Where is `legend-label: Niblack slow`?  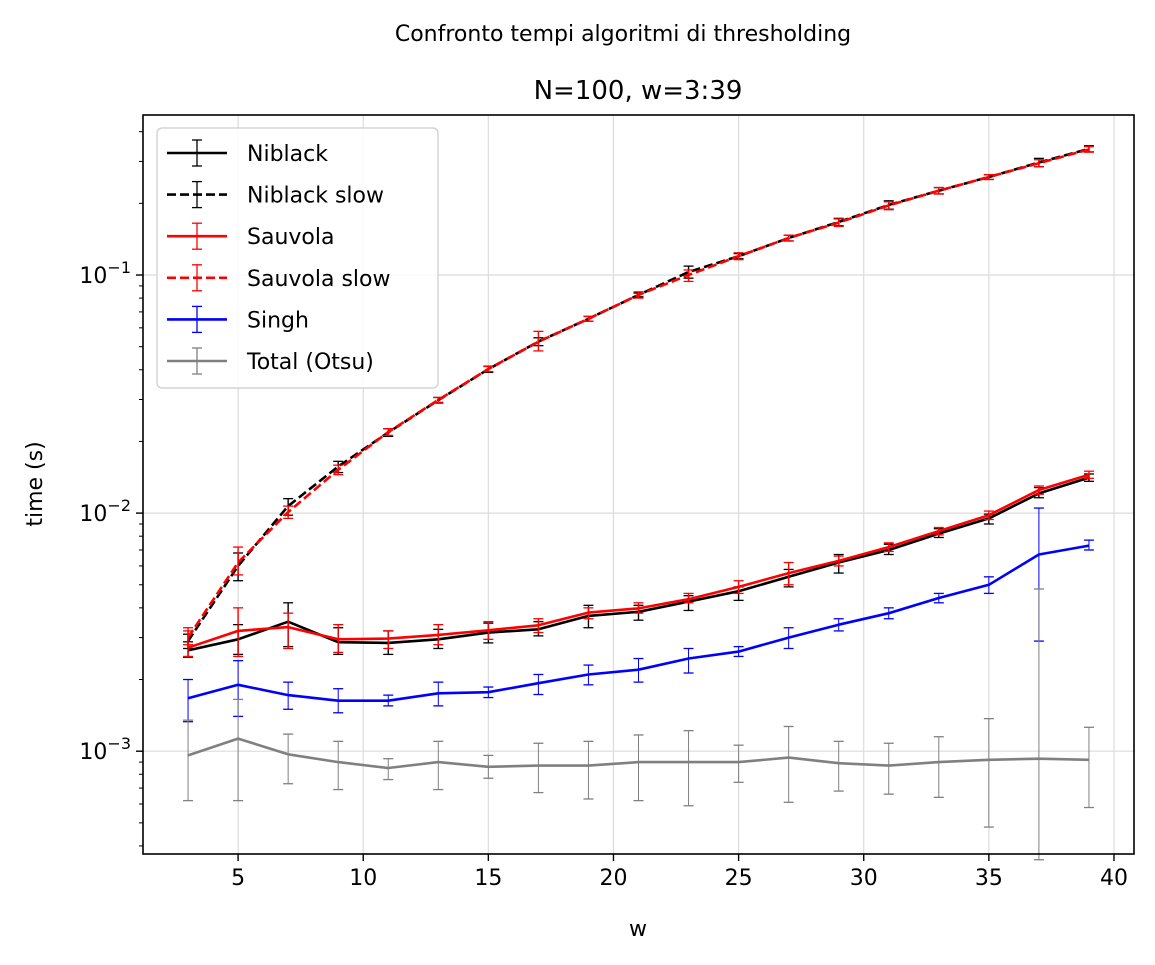 legend-label: Niblack slow is located at coordinates (315, 196).